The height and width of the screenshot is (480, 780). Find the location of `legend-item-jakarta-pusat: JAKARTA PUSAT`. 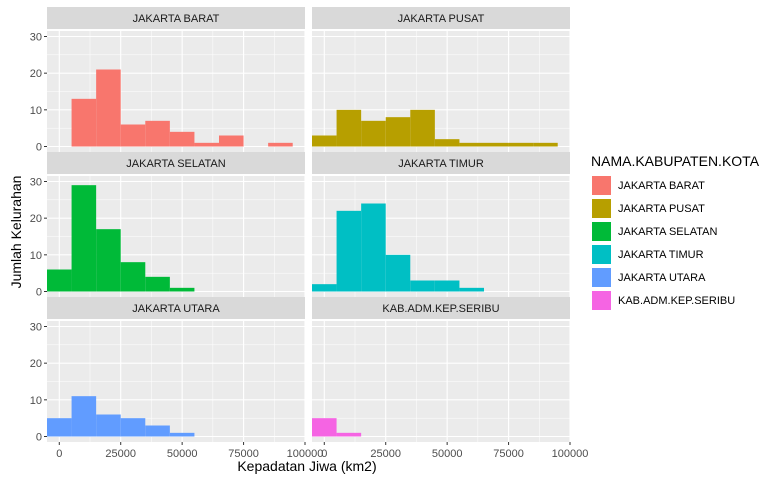

legend-item-jakarta-pusat: JAKARTA PUSAT is located at coordinates (683, 208).